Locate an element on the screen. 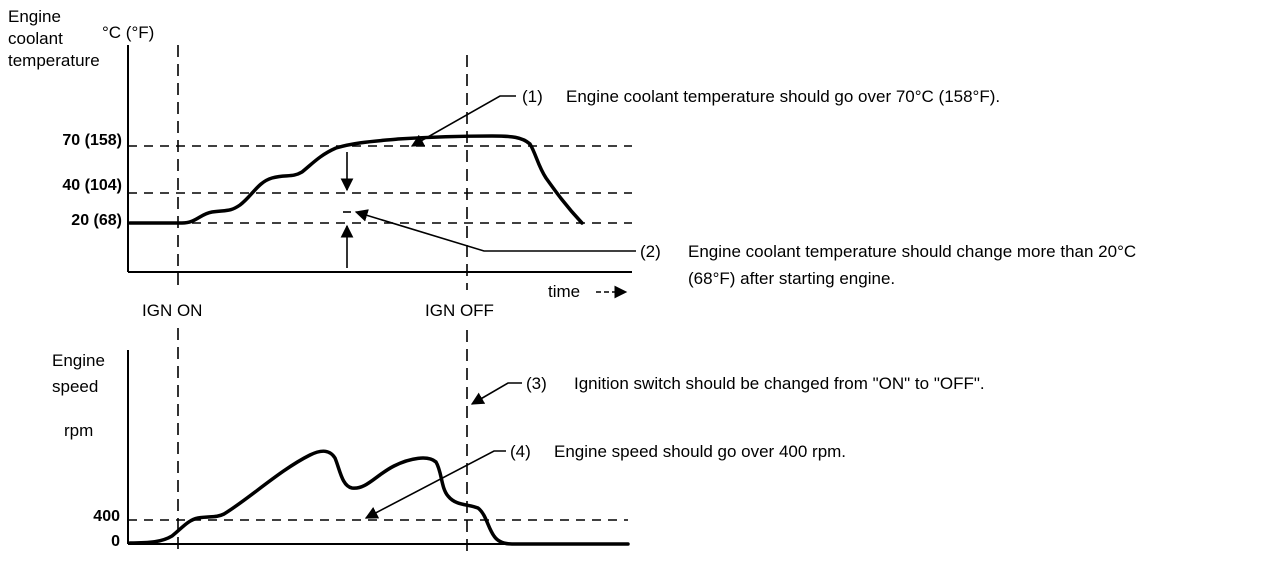  tick-70: 70 (158) is located at coordinates (92, 140).